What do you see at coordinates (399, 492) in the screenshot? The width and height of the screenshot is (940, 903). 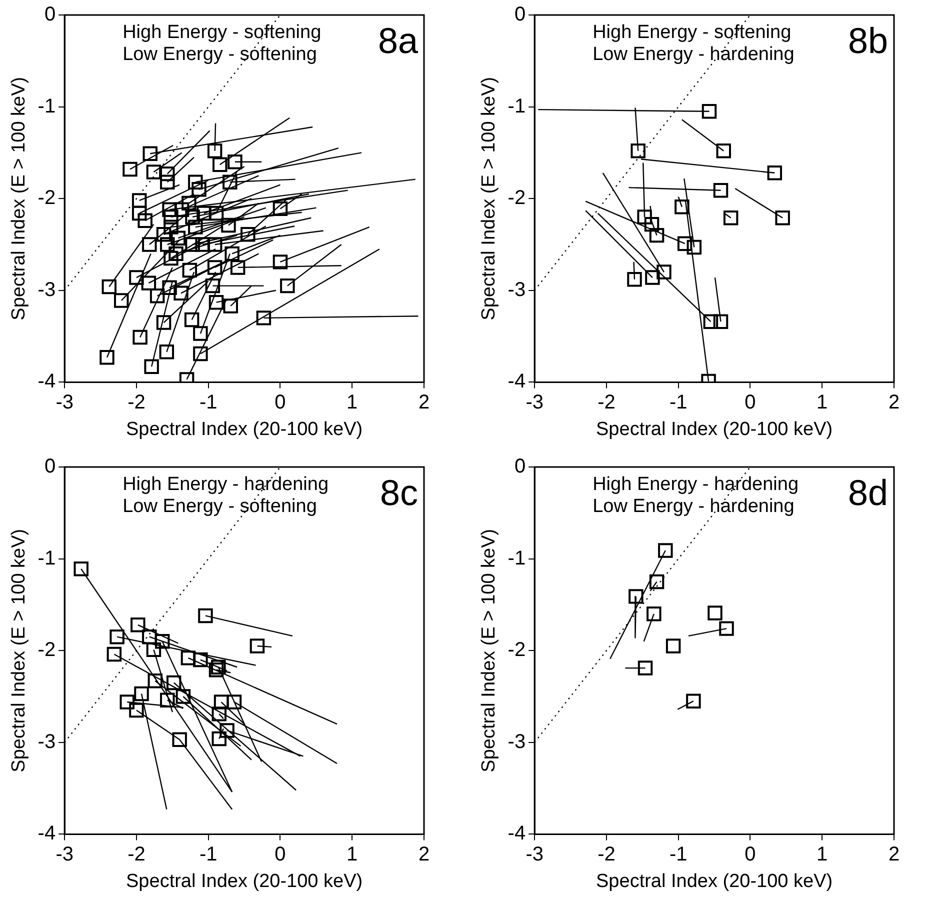 I see `annotation: 8c` at bounding box center [399, 492].